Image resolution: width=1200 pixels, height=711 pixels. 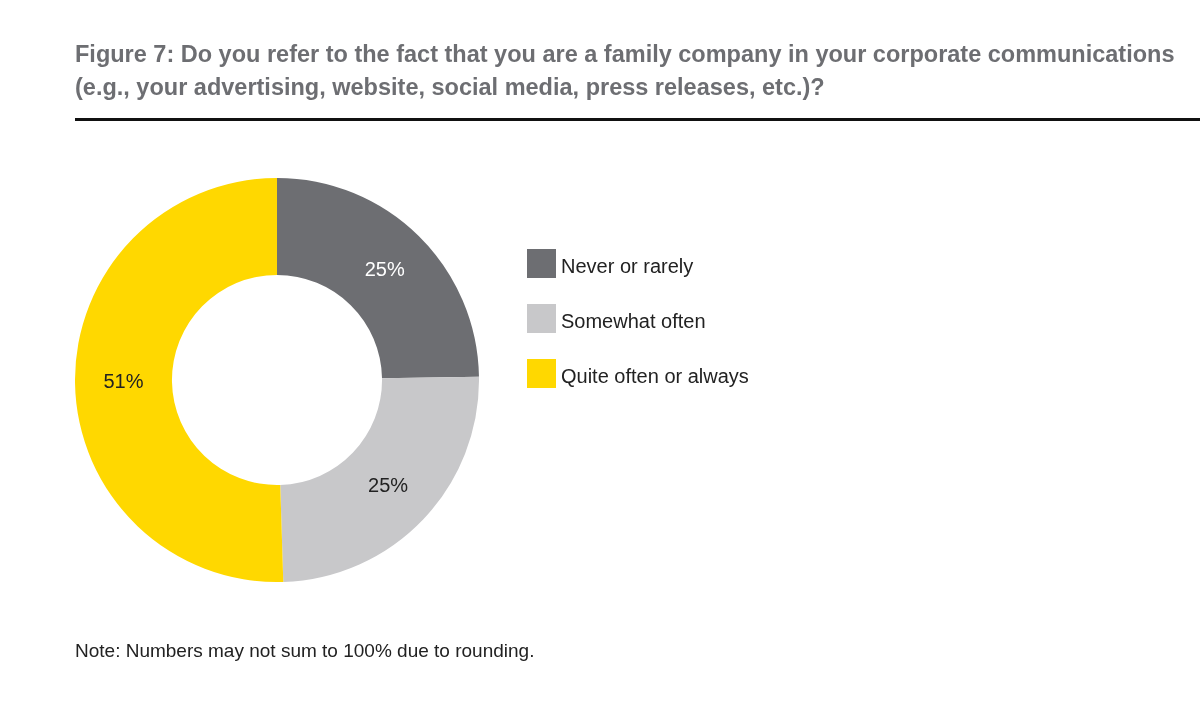 What do you see at coordinates (123, 380) in the screenshot?
I see `data-label: 51%` at bounding box center [123, 380].